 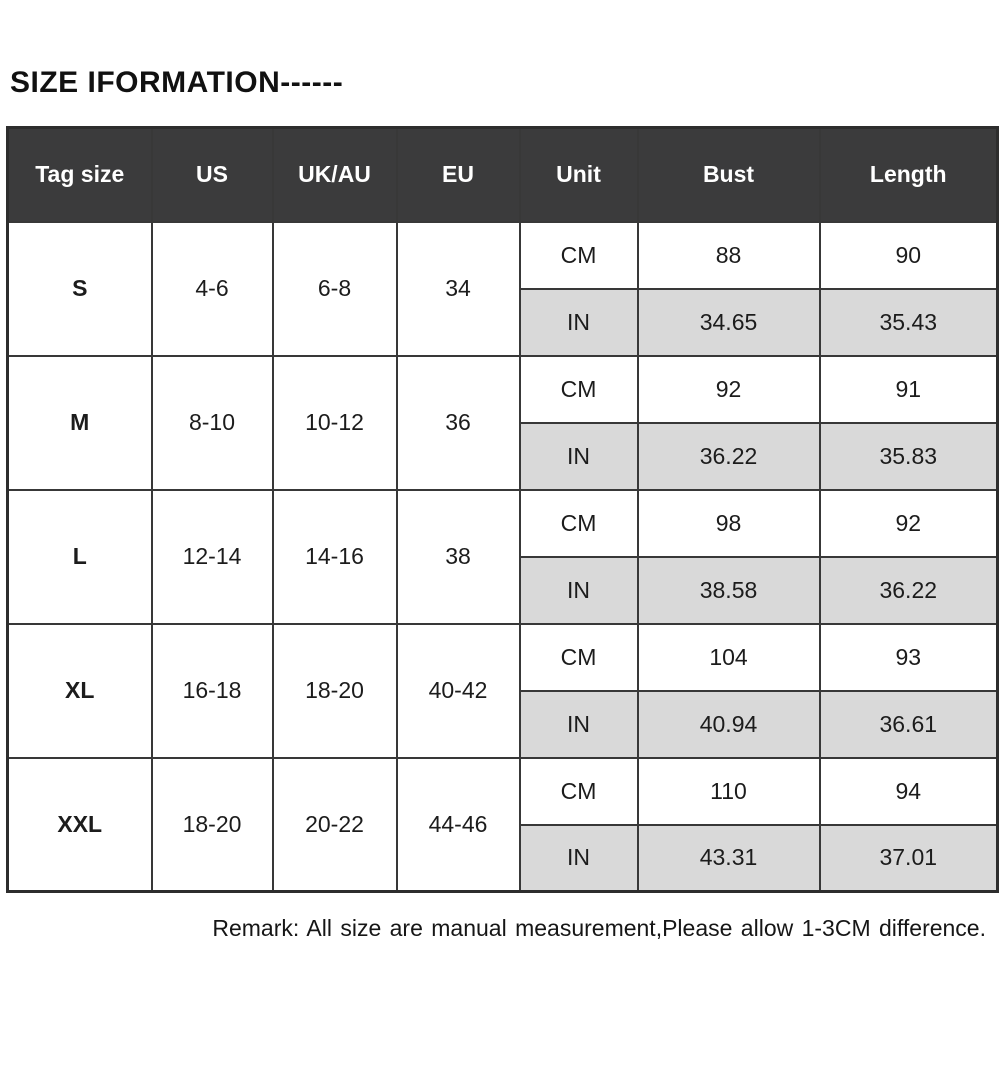 I want to click on bust-value-in: 40.94, so click(x=728, y=724).